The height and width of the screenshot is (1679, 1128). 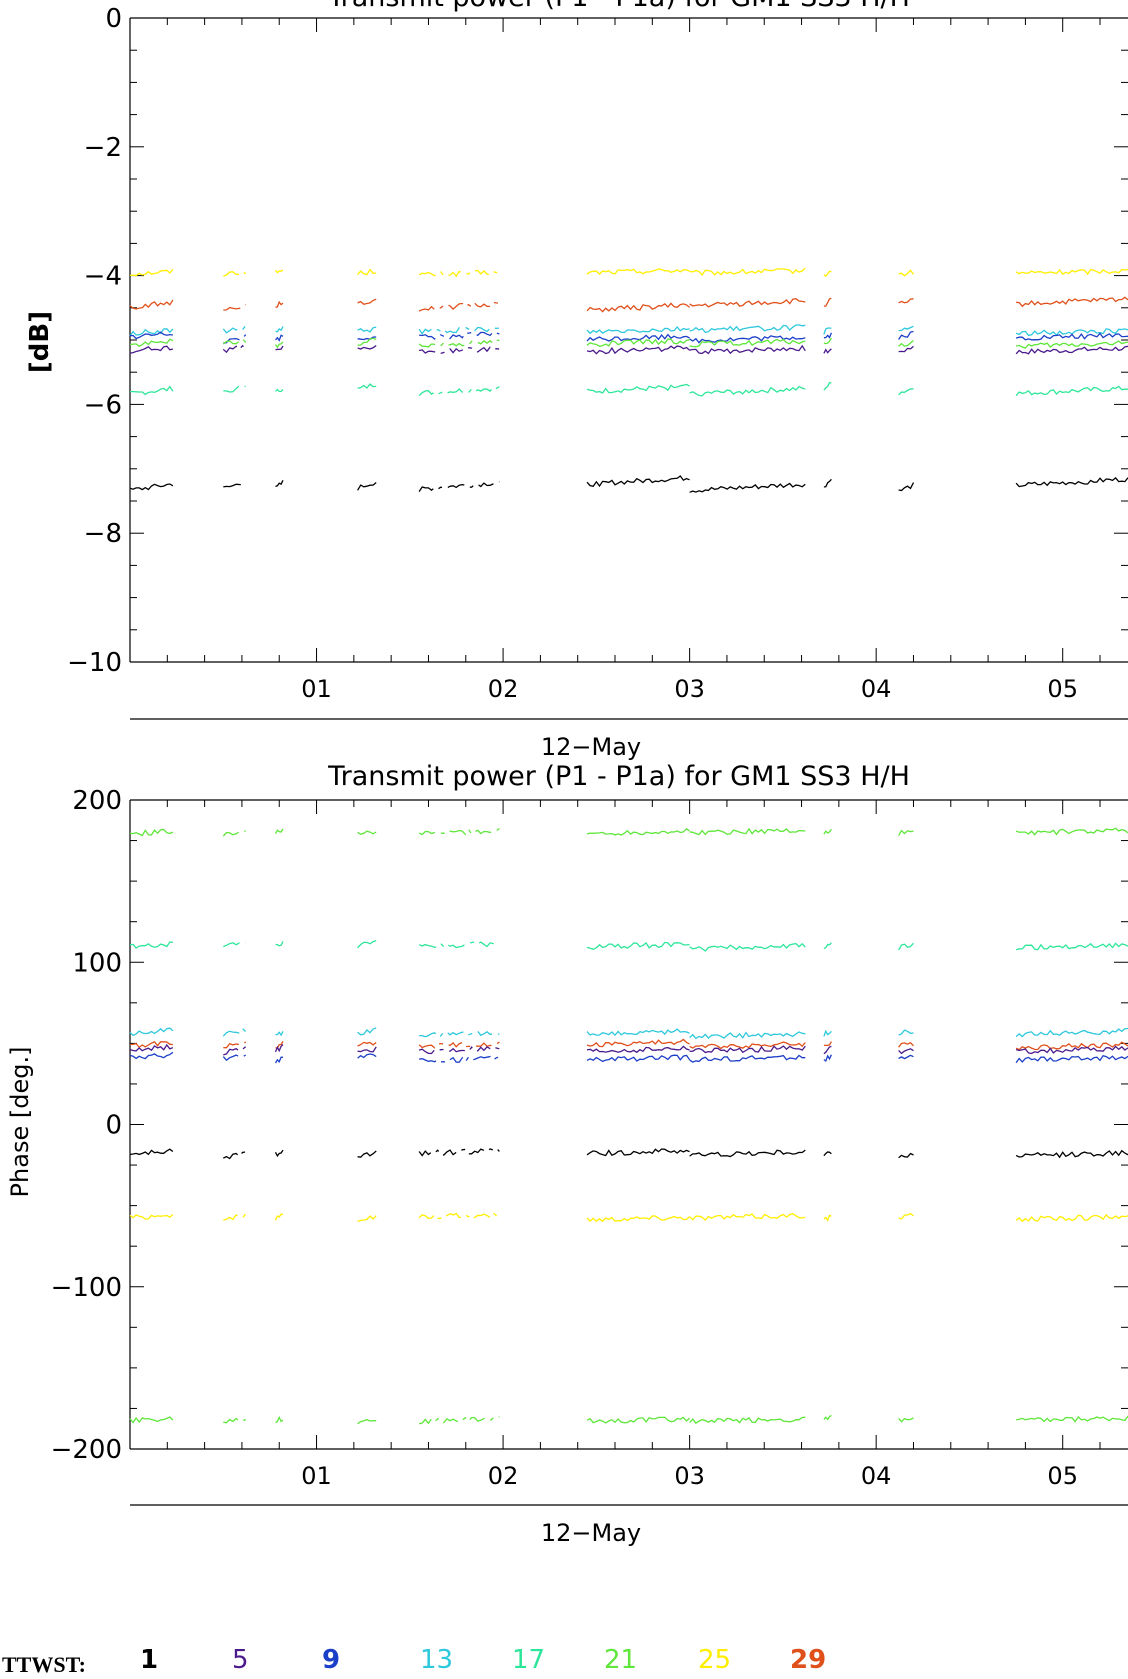 I want to click on legend-item-9: 9, so click(x=331, y=1660).